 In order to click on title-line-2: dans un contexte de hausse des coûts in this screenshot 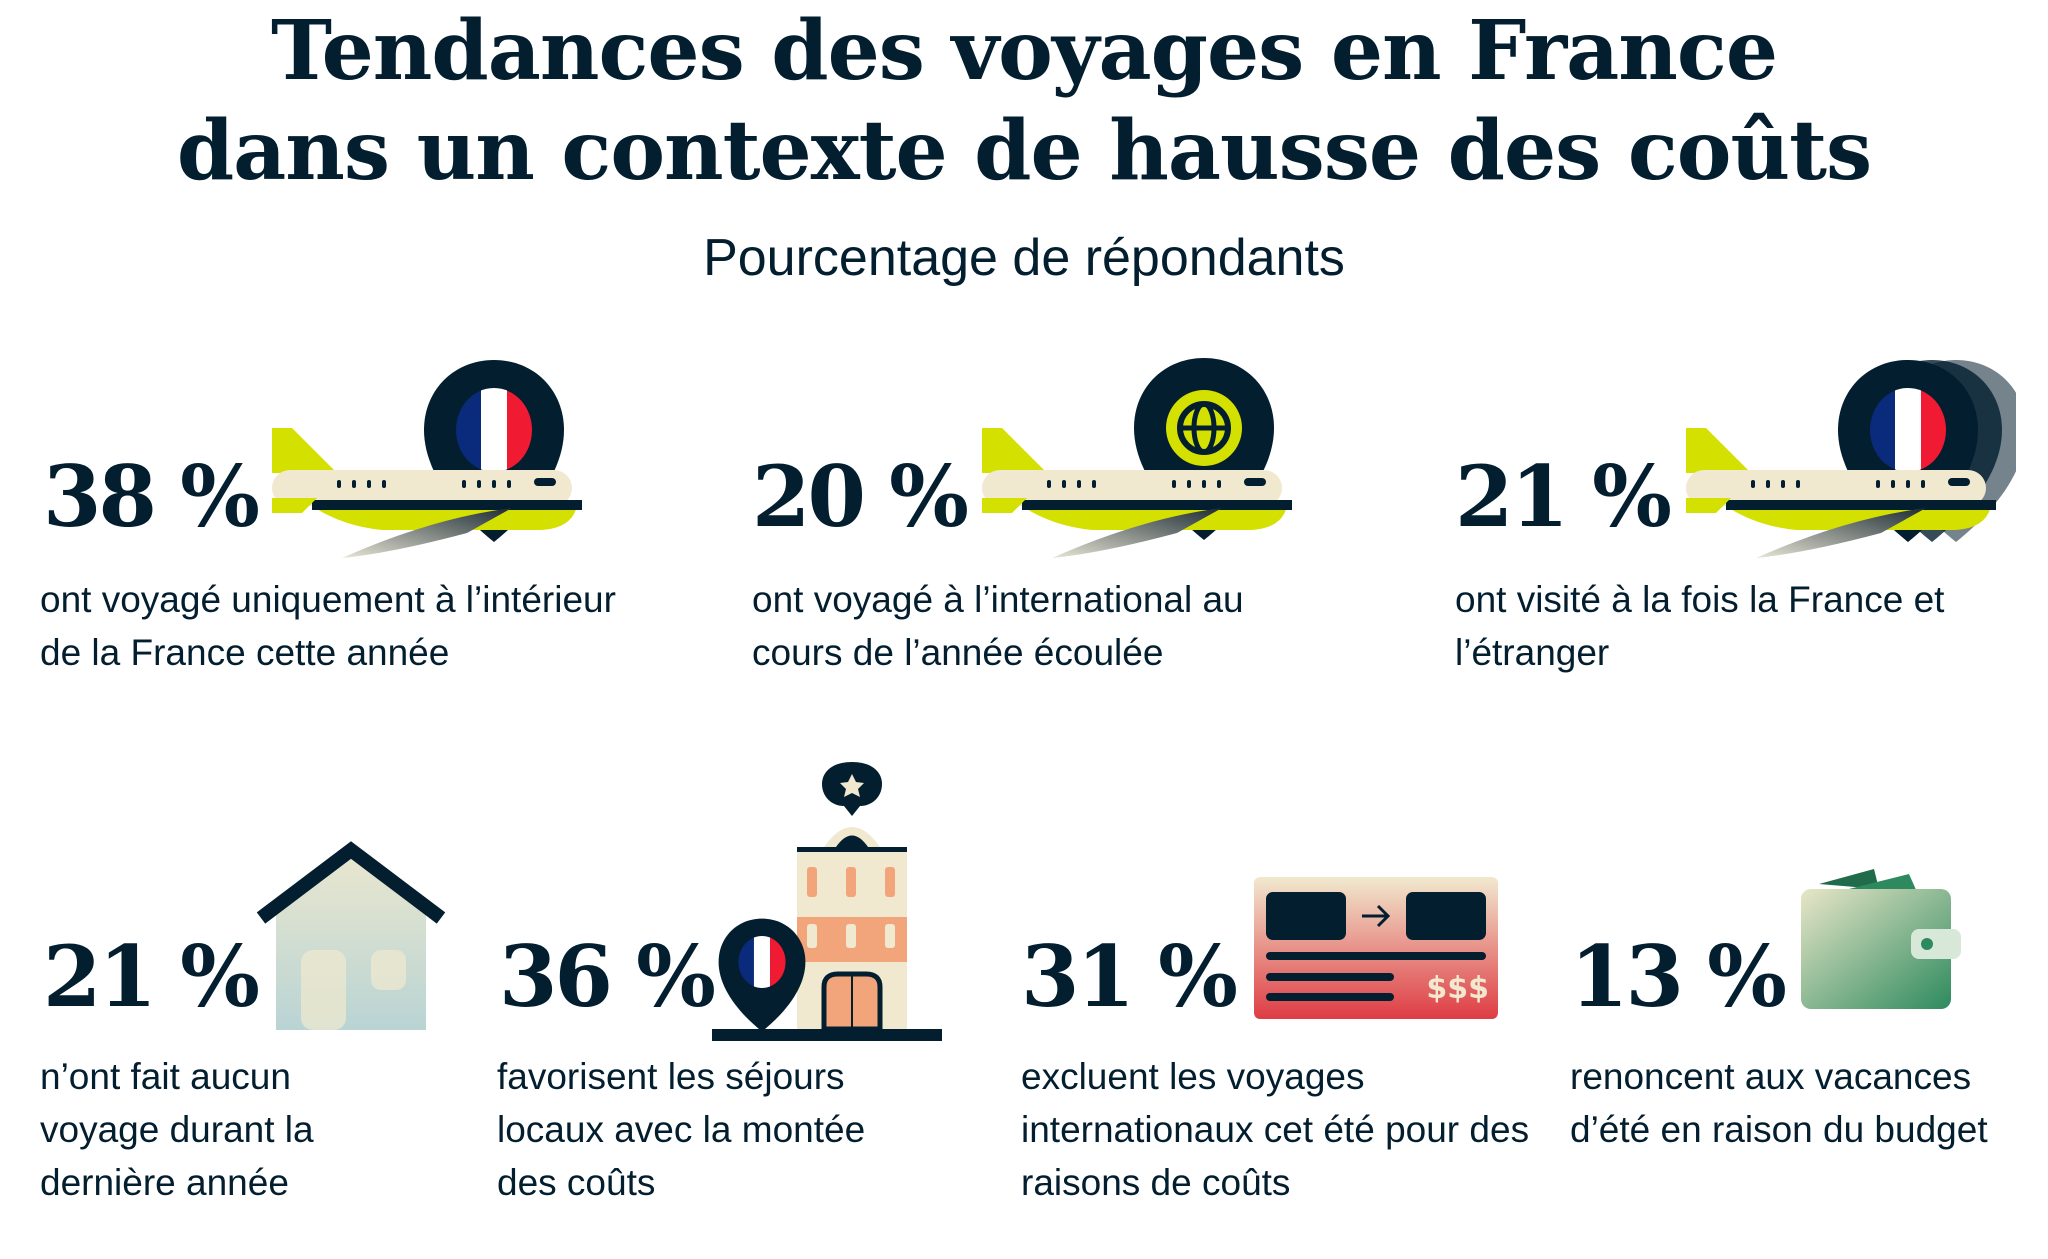, I will do `click(1024, 151)`.